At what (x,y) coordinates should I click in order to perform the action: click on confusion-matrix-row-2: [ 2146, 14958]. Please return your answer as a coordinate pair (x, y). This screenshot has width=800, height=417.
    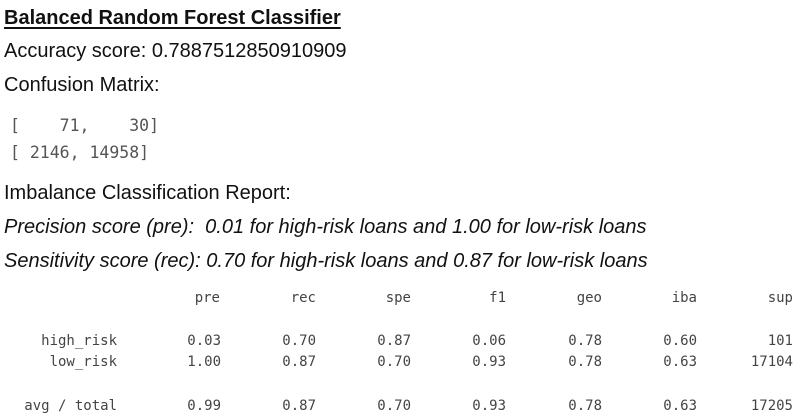
    Looking at the image, I should click on (80, 152).